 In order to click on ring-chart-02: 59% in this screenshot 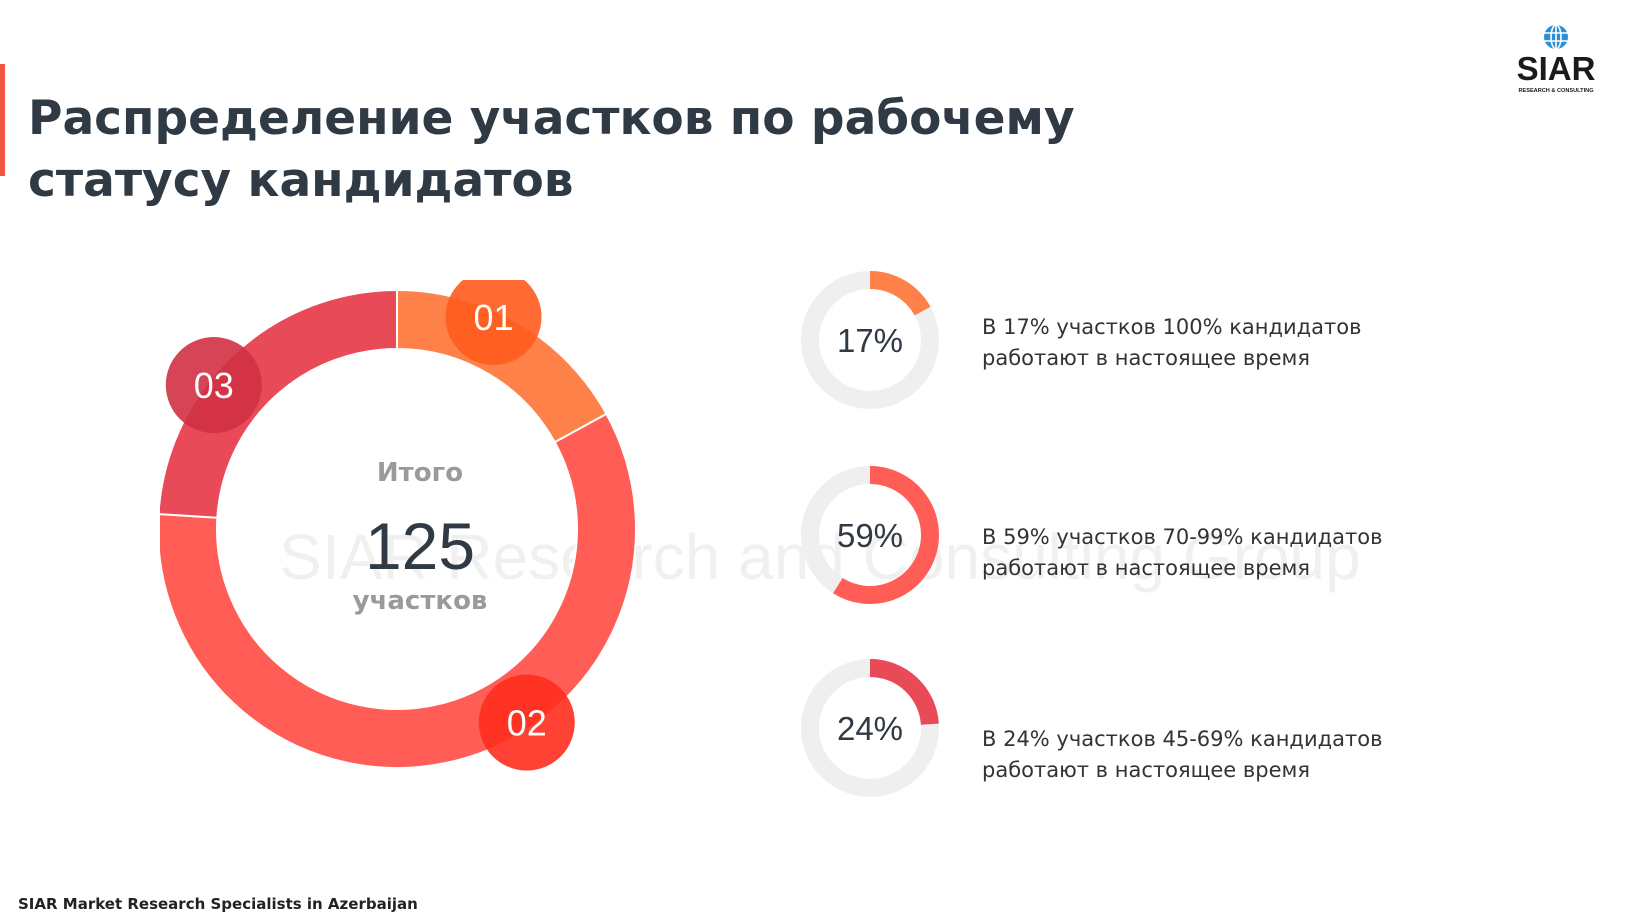, I will do `click(870, 535)`.